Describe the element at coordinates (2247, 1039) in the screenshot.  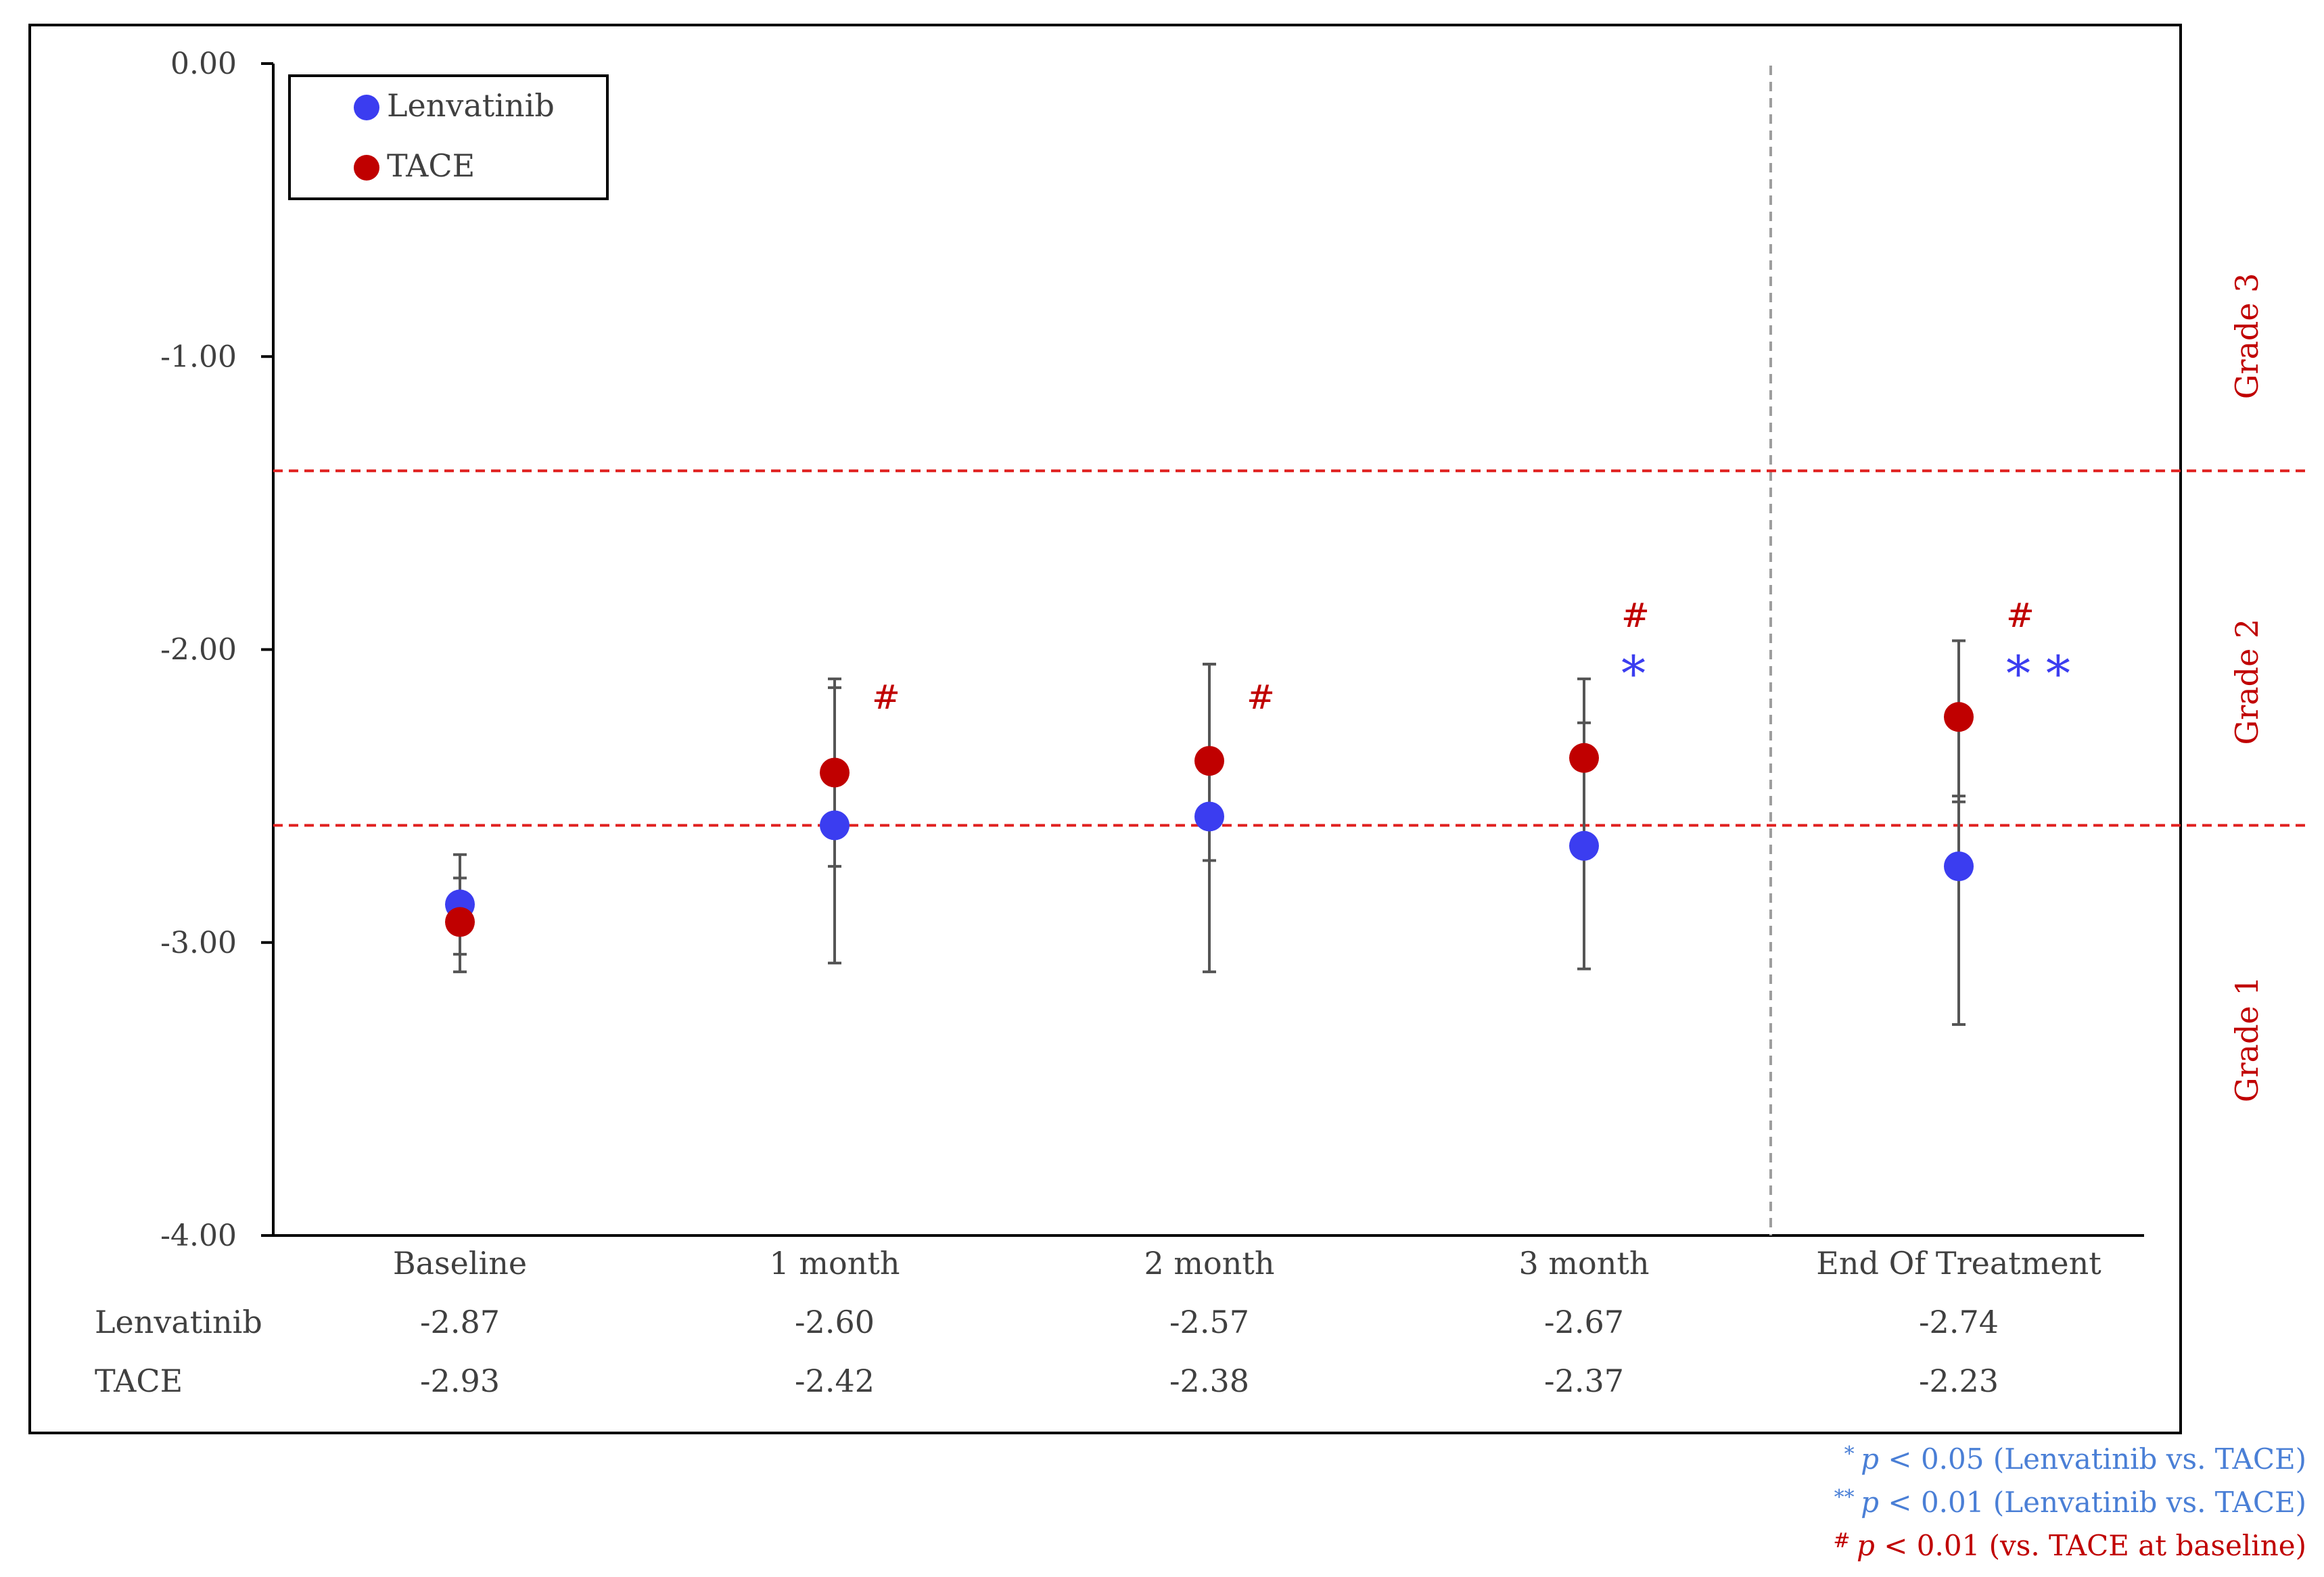
I see `grade-label: Grade 1` at that location.